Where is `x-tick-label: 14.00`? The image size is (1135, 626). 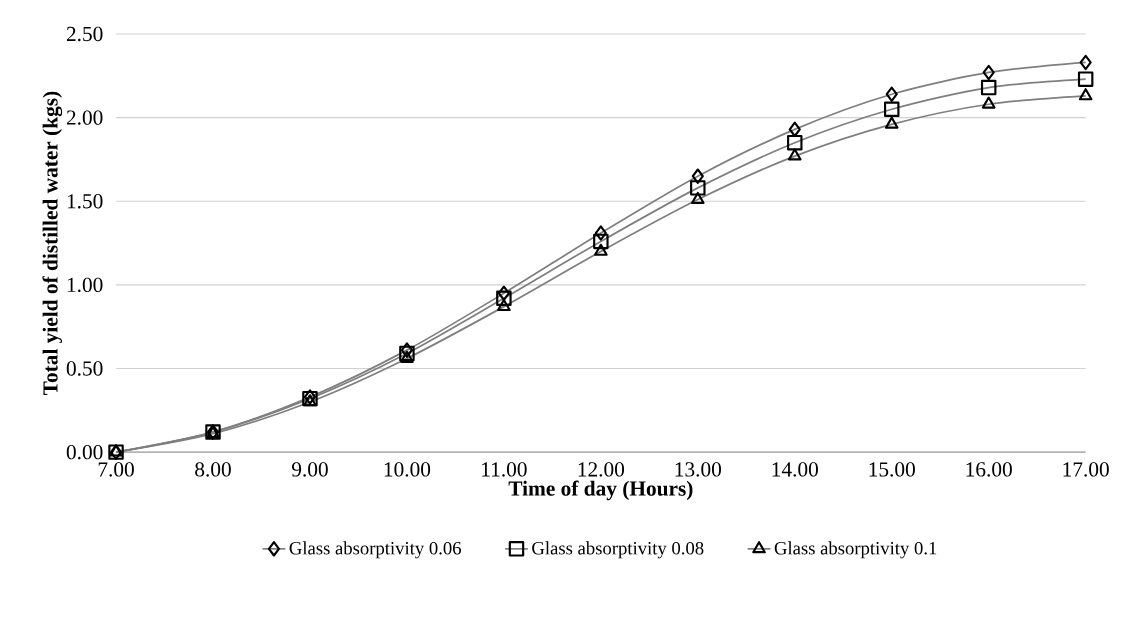
x-tick-label: 14.00 is located at coordinates (795, 469).